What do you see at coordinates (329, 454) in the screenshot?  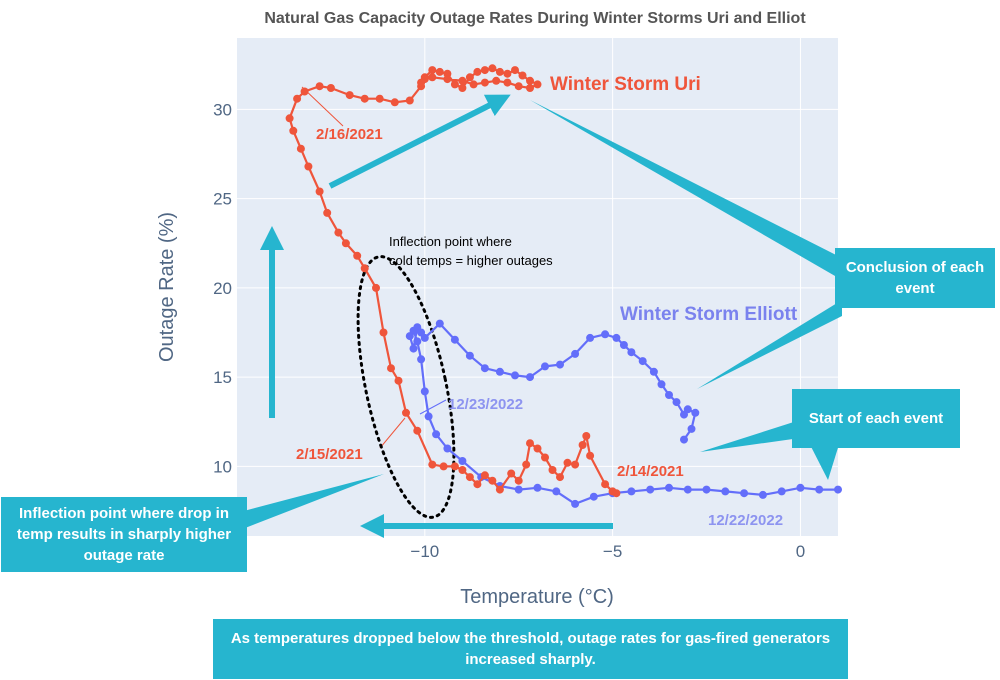 I see `date-label-uri-0215: 2/15/2021` at bounding box center [329, 454].